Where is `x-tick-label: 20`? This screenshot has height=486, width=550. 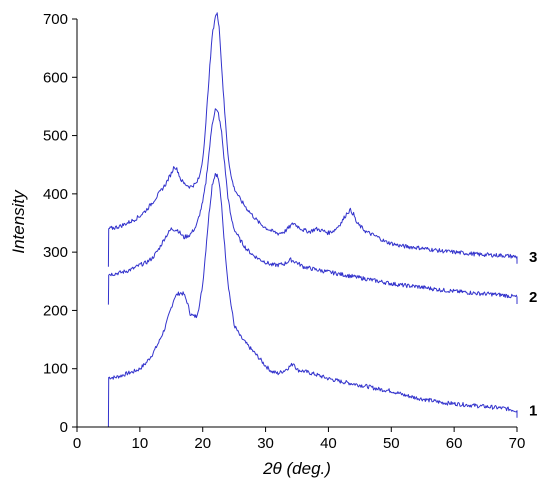 x-tick-label: 20 is located at coordinates (202, 443).